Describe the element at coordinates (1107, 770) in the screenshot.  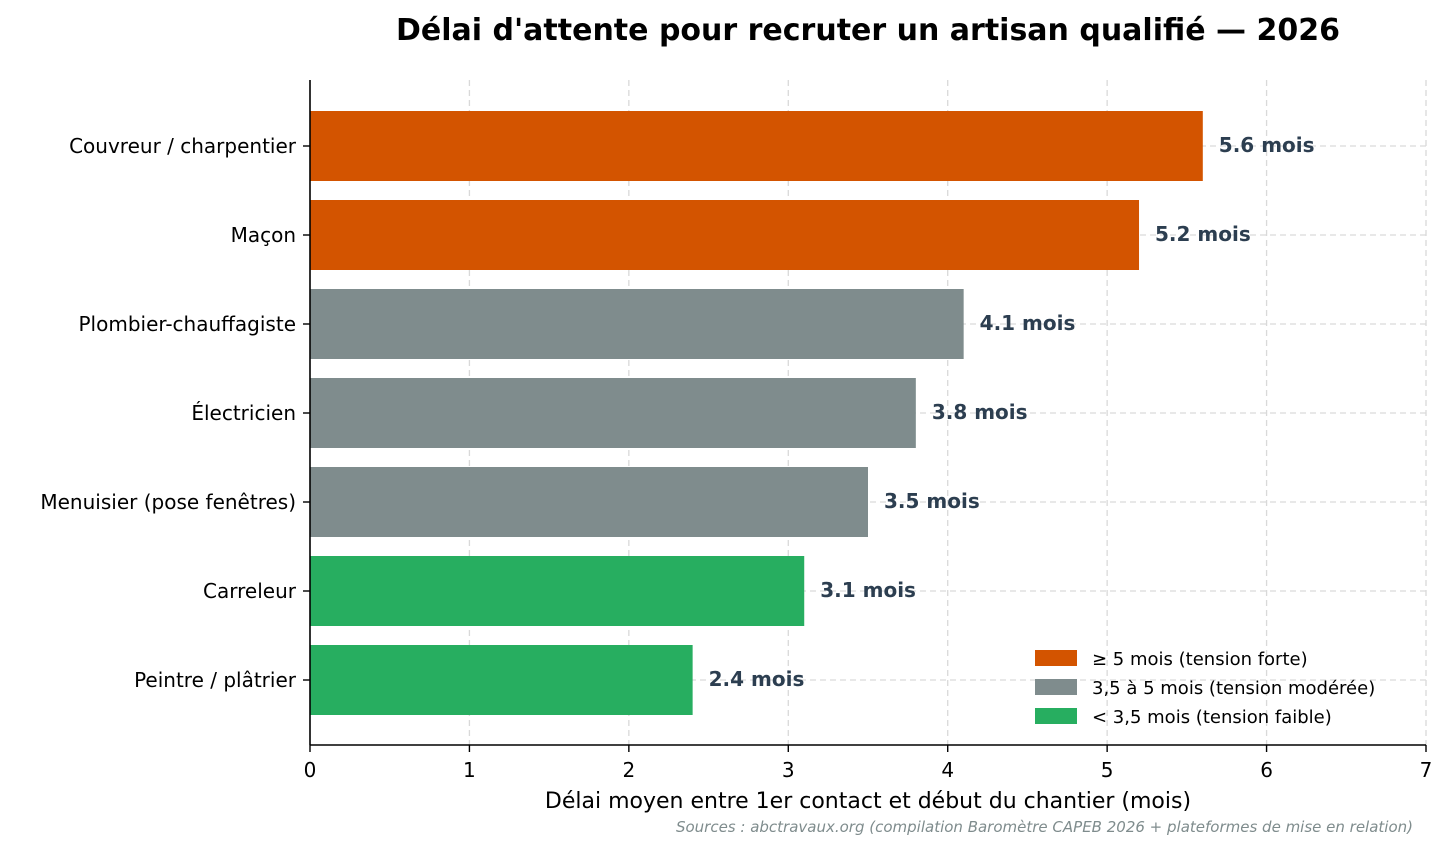
I see `x-tick-label: 5` at that location.